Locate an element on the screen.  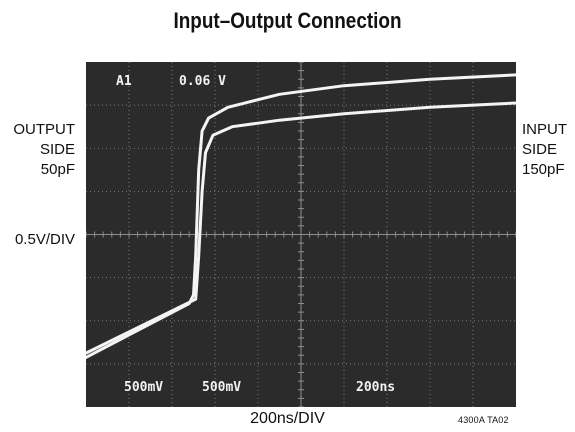
x-axis-label: 200ns/DIV is located at coordinates (287, 418).